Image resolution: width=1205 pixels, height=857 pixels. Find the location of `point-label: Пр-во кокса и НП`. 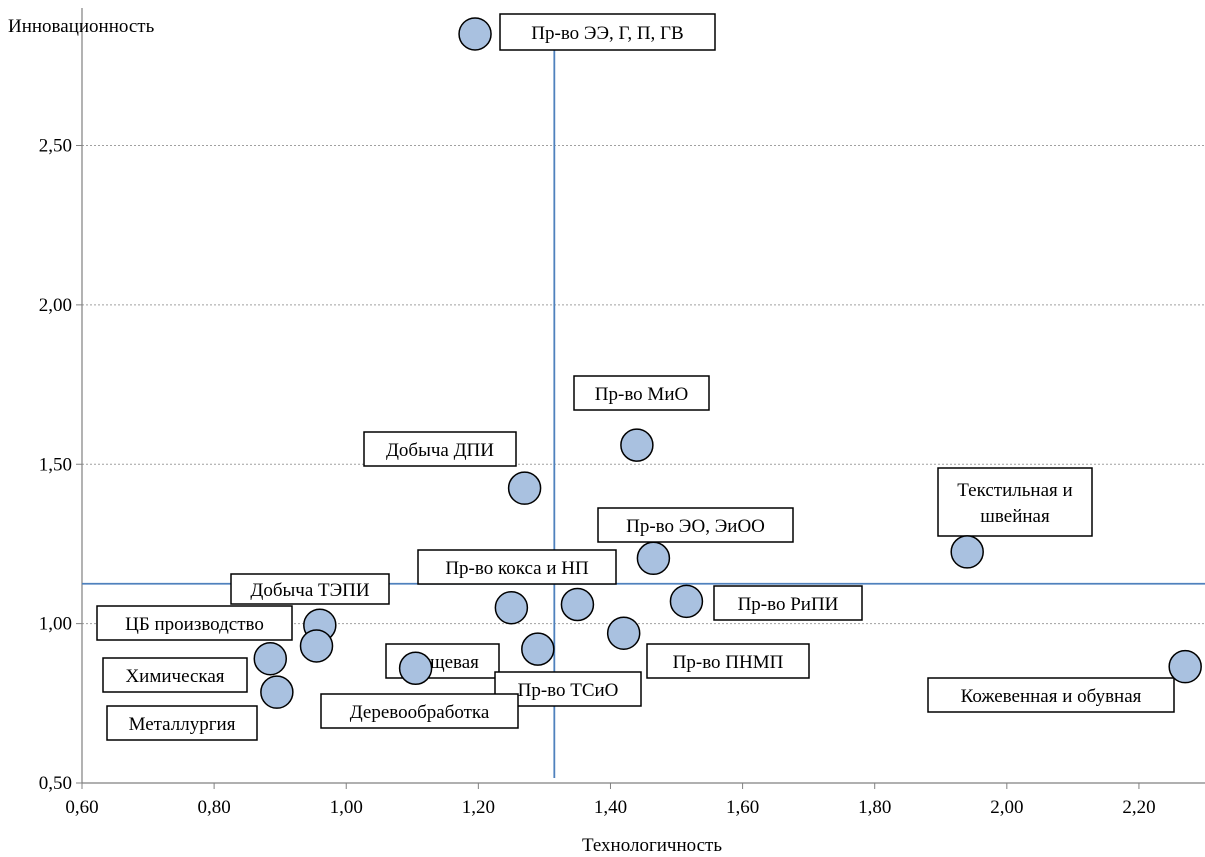

point-label: Пр-во кокса и НП is located at coordinates (517, 567).